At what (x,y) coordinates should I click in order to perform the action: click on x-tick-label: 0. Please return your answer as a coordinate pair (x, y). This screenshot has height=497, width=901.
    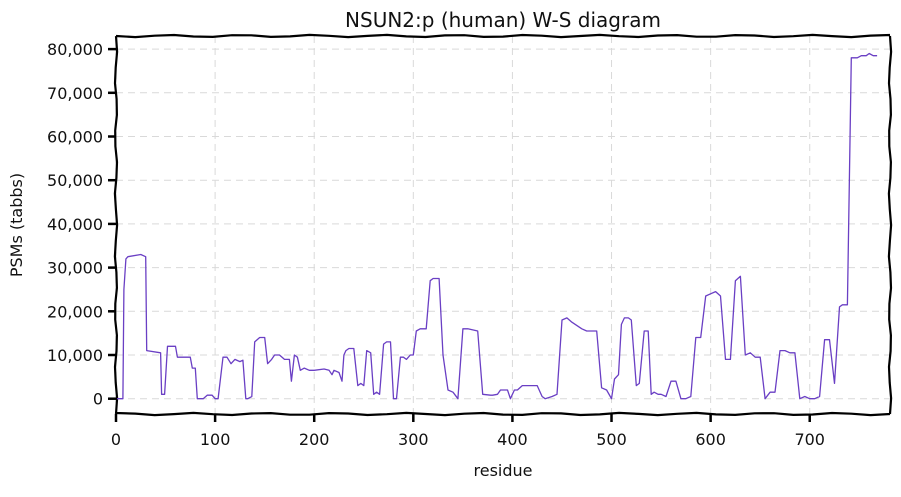
    Looking at the image, I should click on (116, 439).